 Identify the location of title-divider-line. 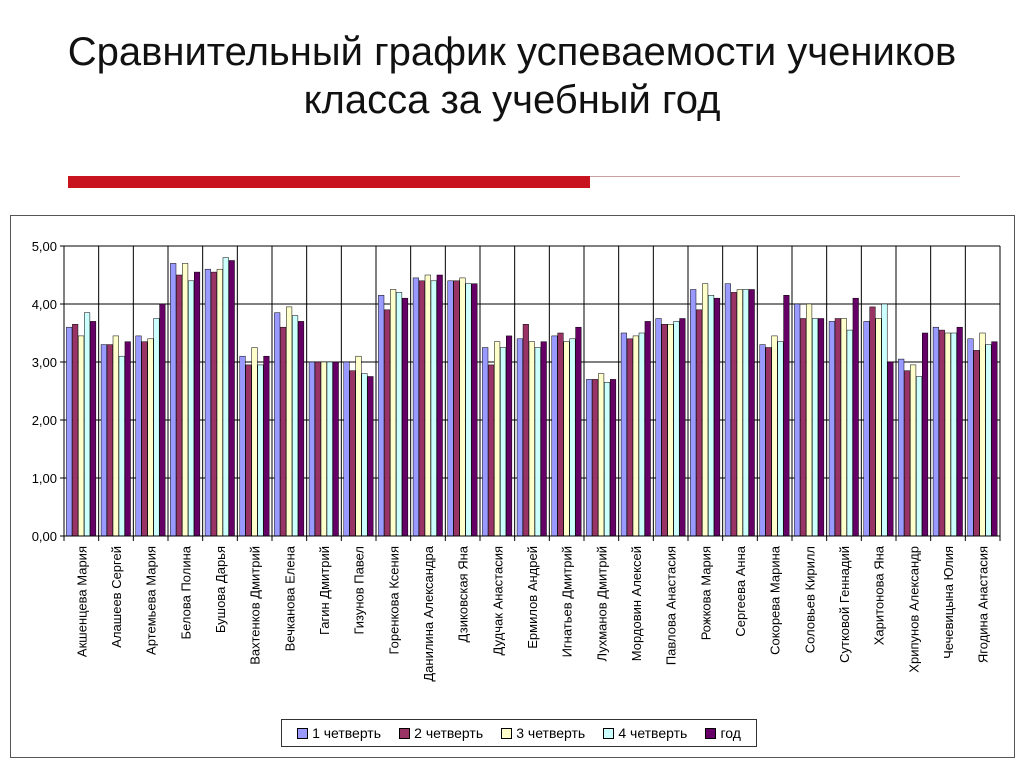
(775, 176).